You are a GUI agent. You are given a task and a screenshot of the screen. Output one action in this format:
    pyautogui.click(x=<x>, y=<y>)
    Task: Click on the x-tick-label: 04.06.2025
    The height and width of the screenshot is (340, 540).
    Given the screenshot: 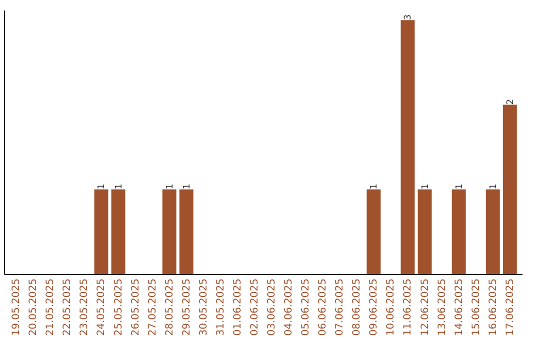 What is the action you would take?
    pyautogui.click(x=289, y=307)
    